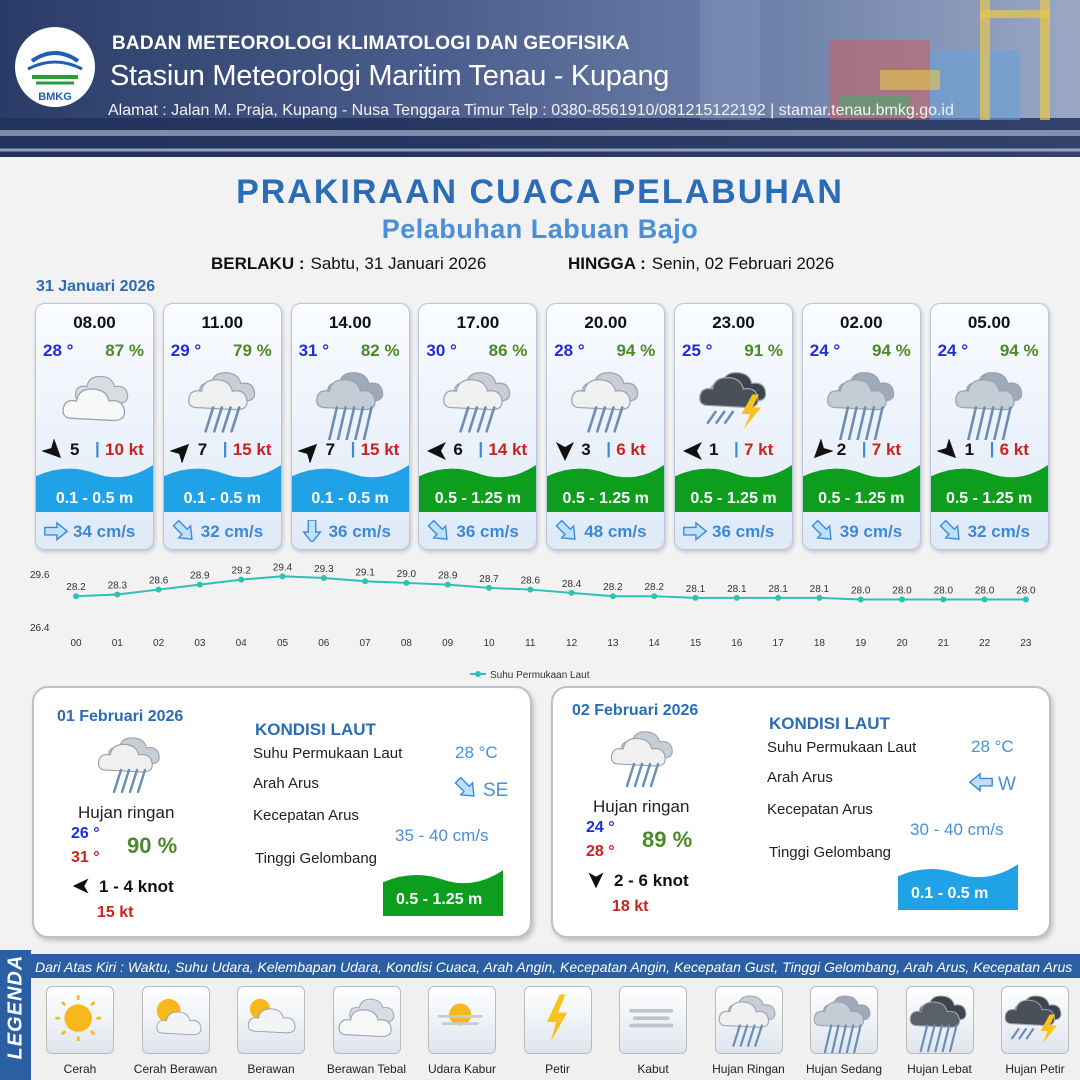  Describe the element at coordinates (572, 584) in the screenshot. I see `data-label: 28.4` at that location.